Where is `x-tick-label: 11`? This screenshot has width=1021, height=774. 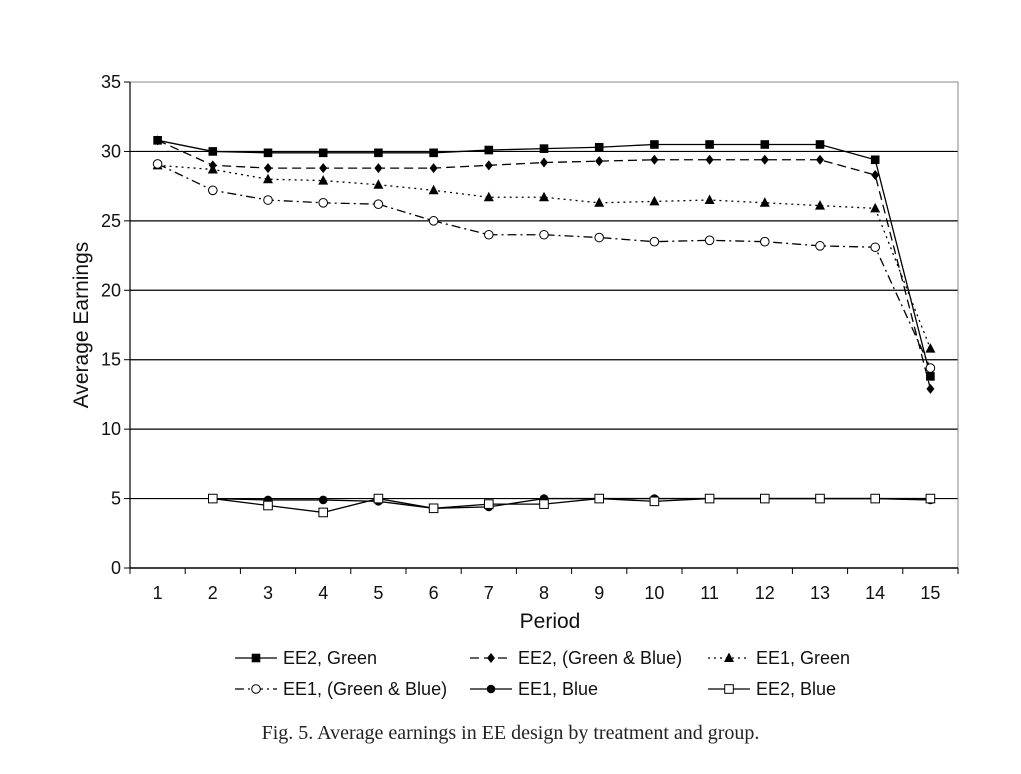
x-tick-label: 11 is located at coordinates (709, 593).